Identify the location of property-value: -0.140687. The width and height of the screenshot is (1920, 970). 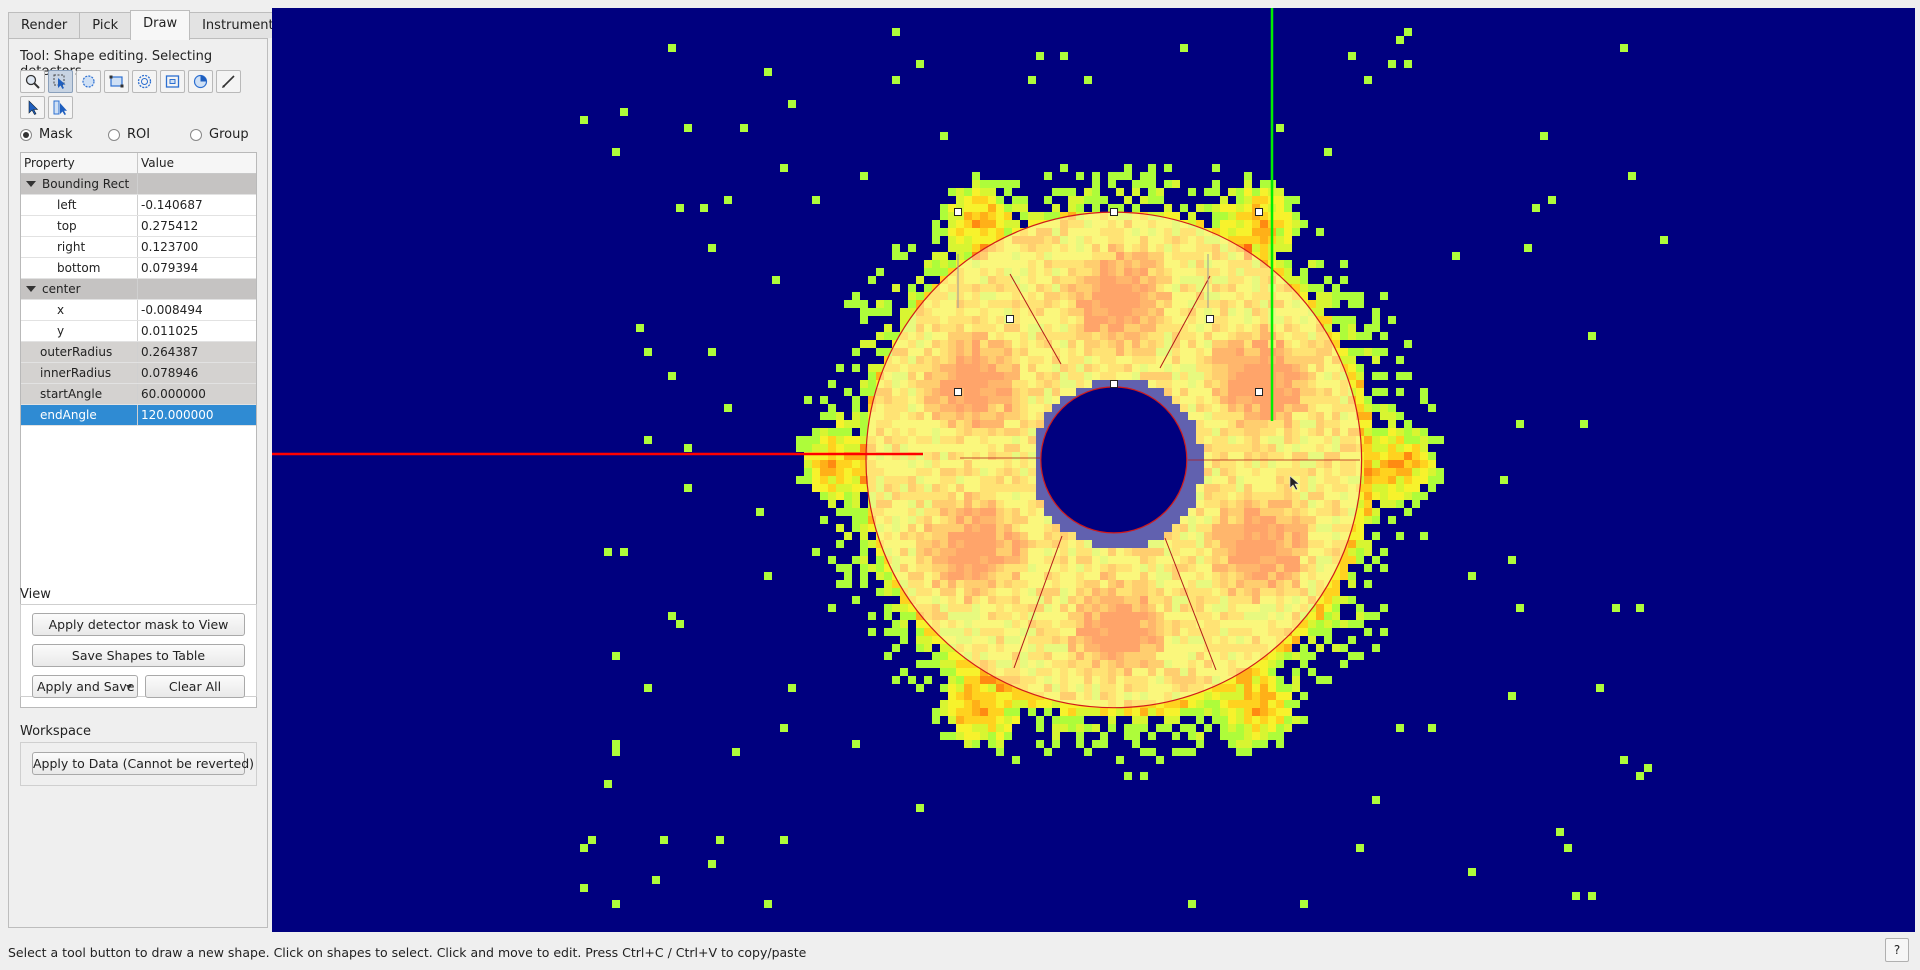
(197, 205).